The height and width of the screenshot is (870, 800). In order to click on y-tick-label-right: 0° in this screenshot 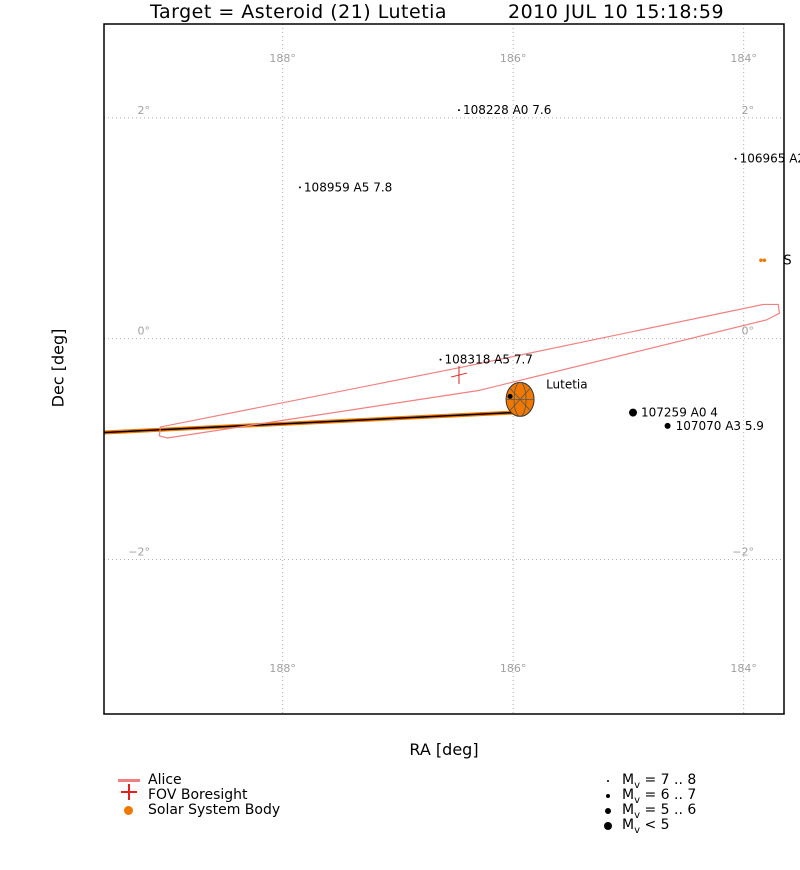, I will do `click(748, 331)`.